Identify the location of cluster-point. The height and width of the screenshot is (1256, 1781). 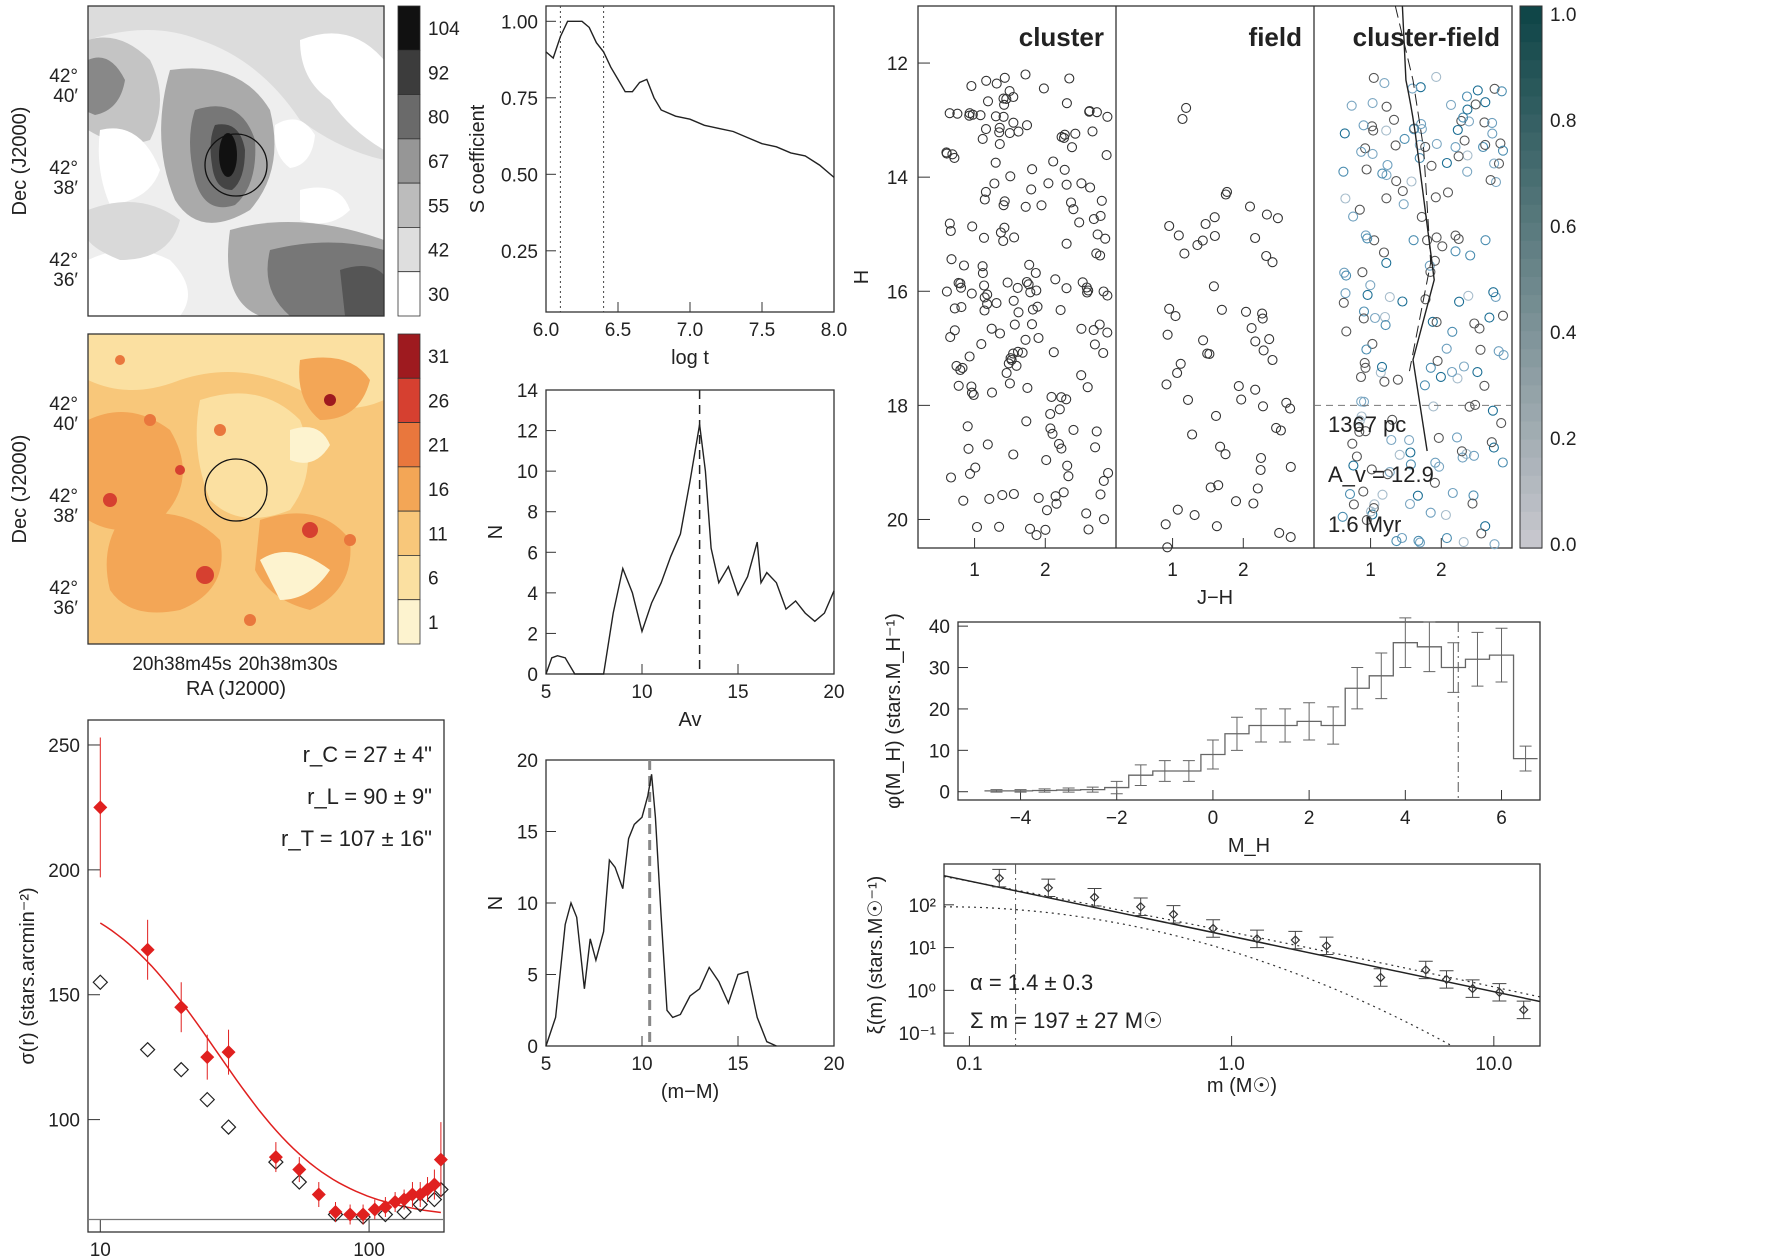
(412, 1194).